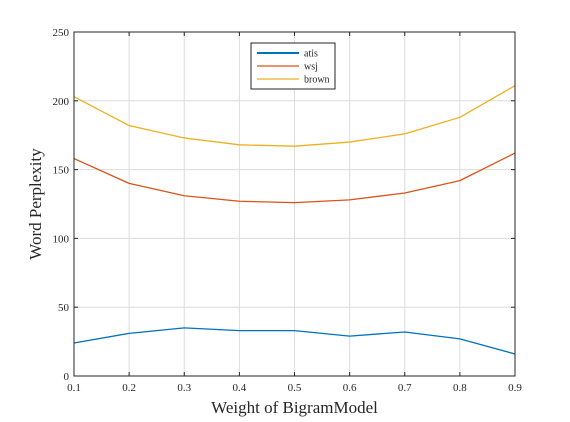 The width and height of the screenshot is (570, 422). What do you see at coordinates (294, 341) in the screenshot?
I see `series-line-atis` at bounding box center [294, 341].